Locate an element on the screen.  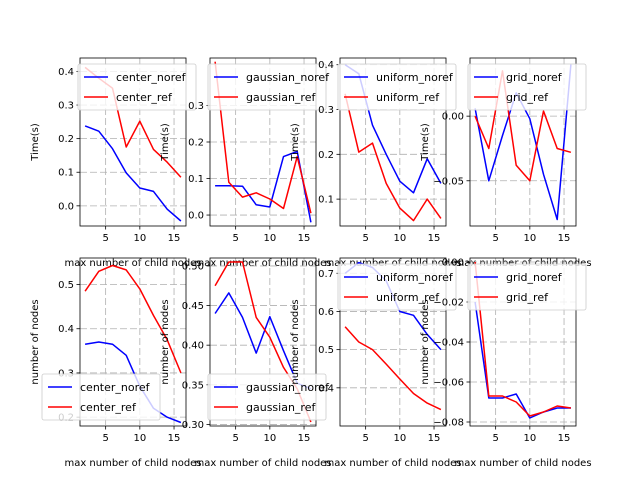
legend-label: gaussian_noref is located at coordinates (288, 77).